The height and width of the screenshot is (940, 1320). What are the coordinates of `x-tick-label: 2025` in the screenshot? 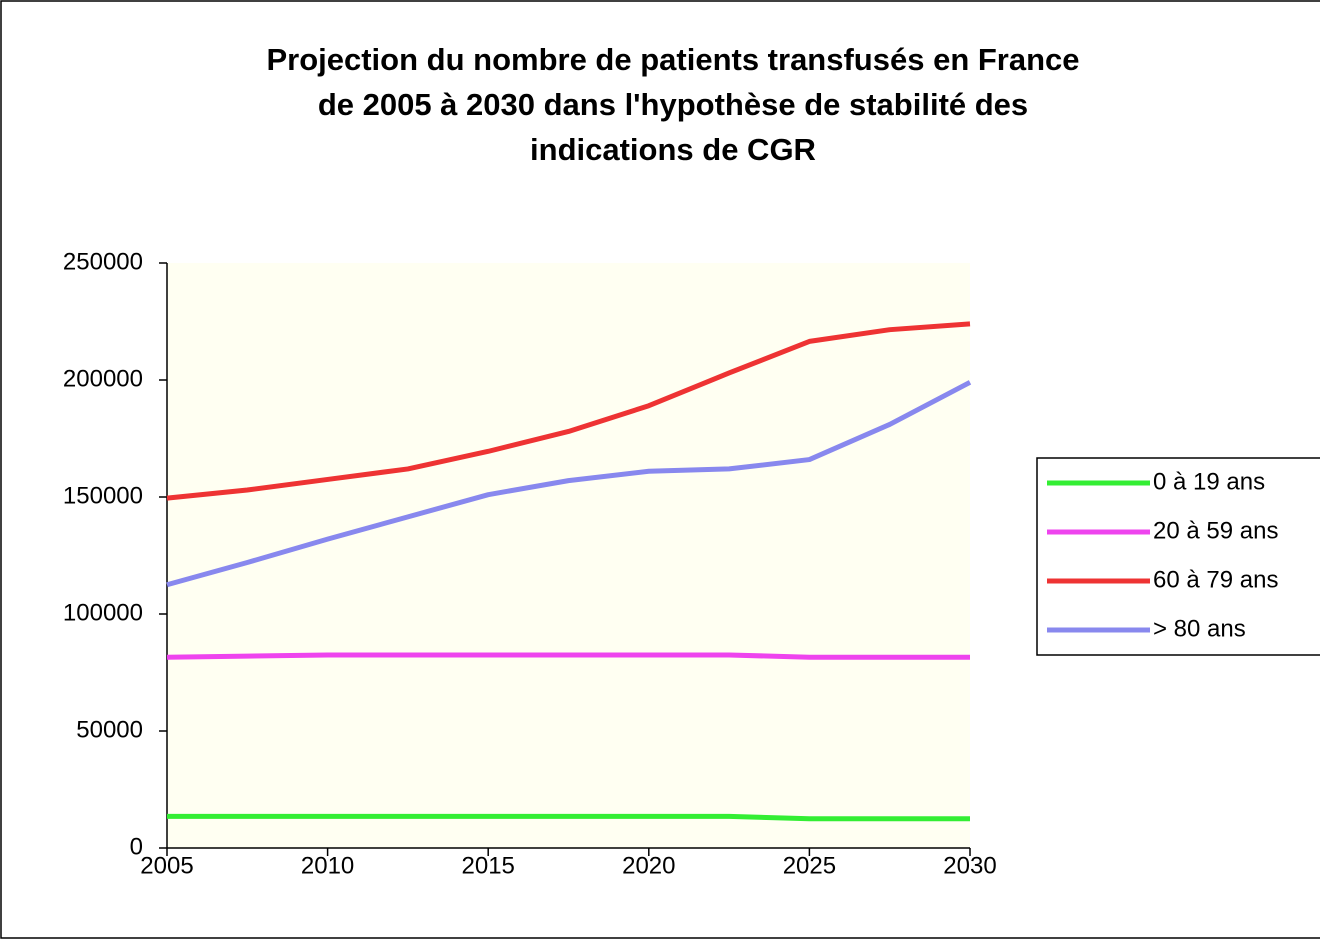 It's located at (809, 865).